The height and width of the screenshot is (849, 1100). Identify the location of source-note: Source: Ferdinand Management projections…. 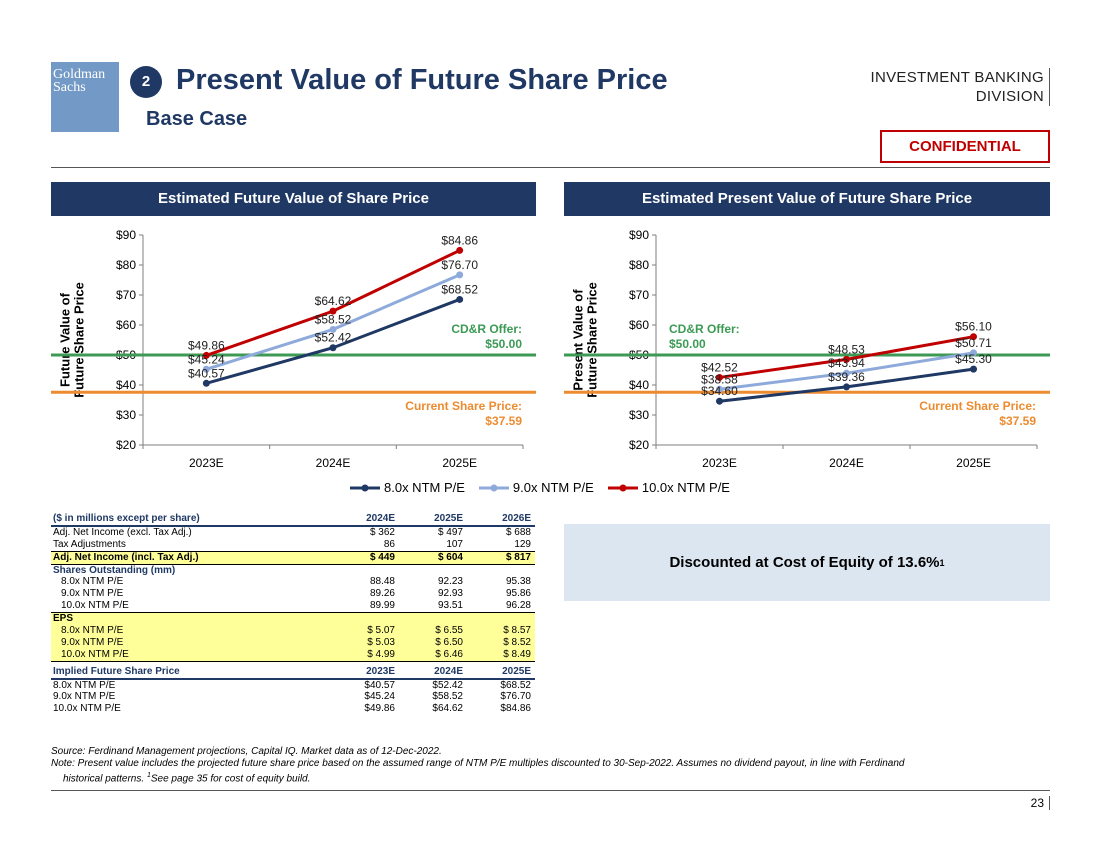
(246, 751).